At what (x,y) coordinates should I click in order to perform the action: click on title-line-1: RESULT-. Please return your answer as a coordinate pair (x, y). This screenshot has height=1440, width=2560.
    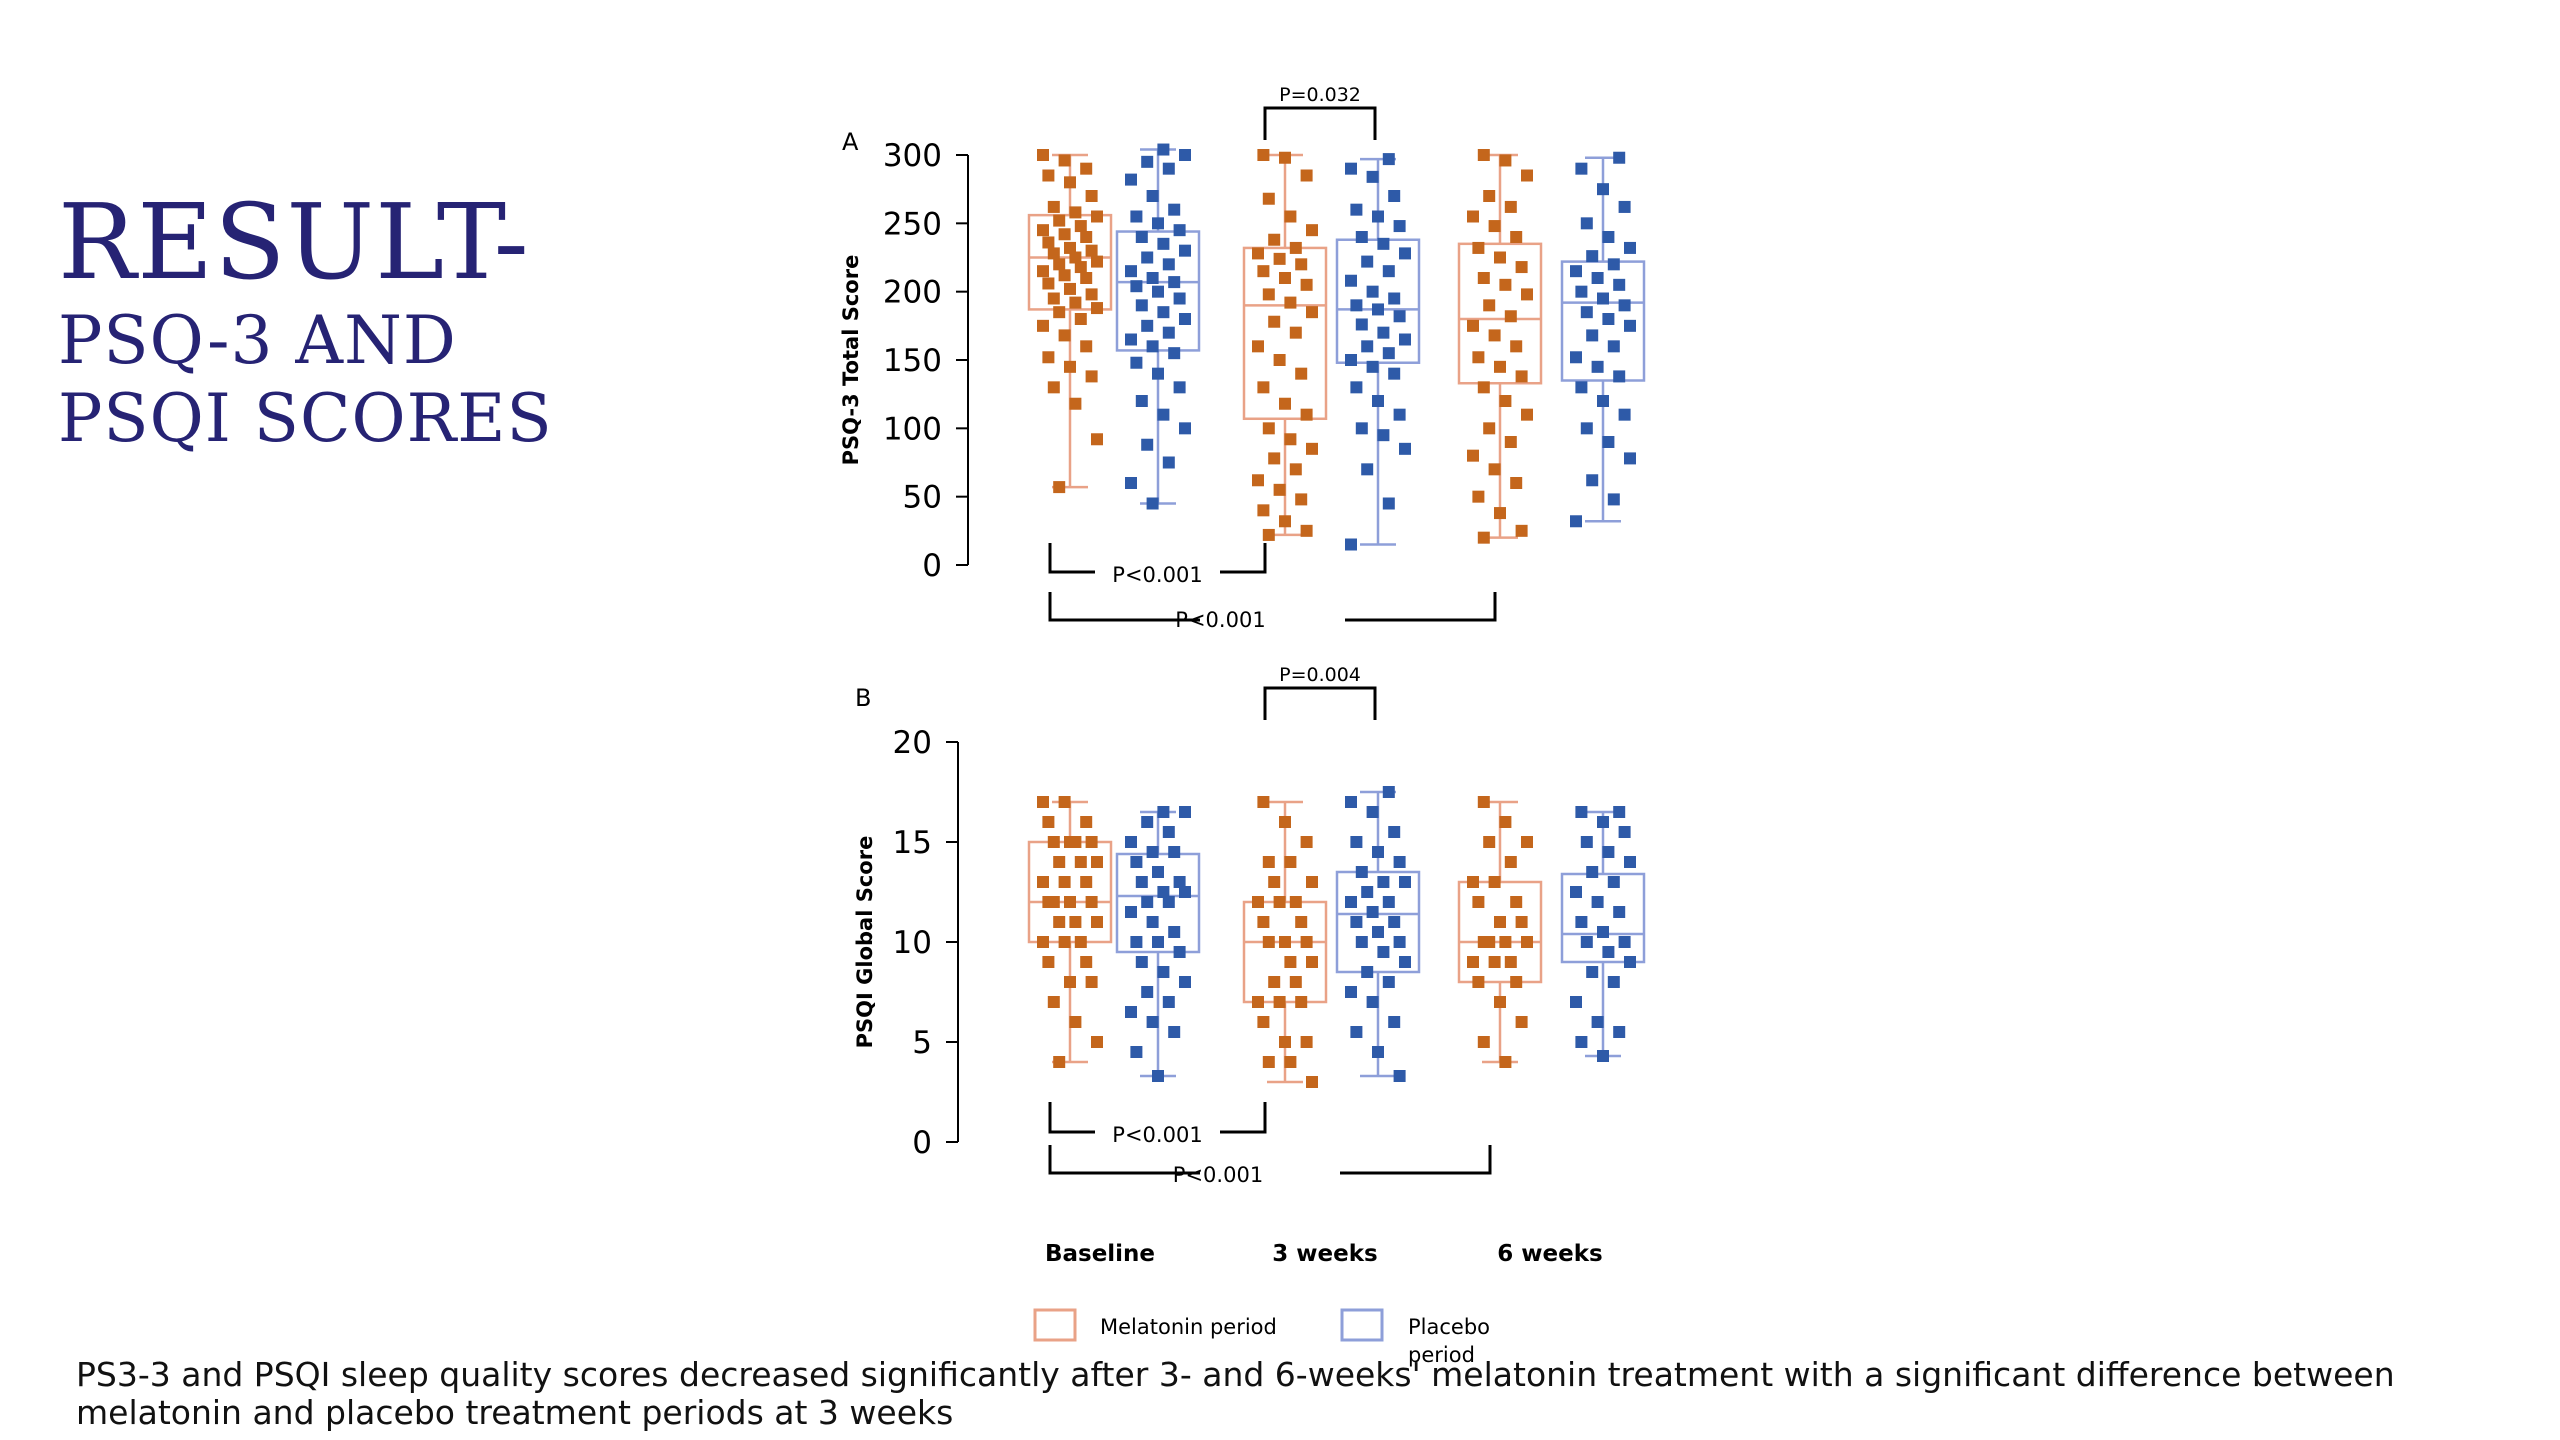
    Looking at the image, I should click on (294, 242).